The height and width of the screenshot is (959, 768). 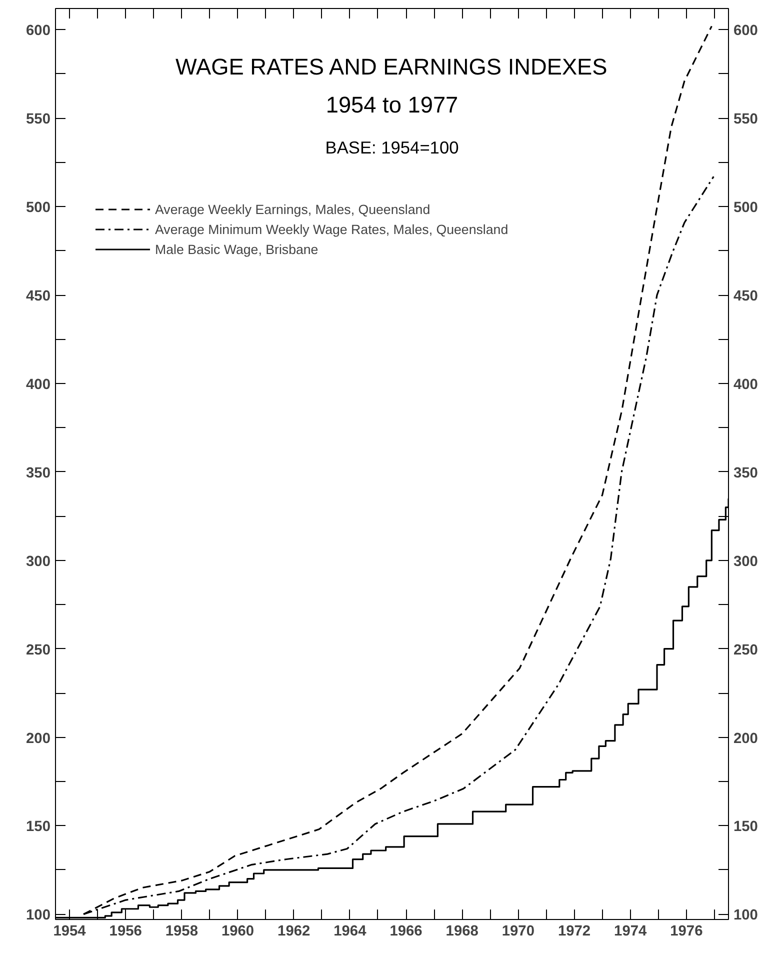 I want to click on x-tick-label: 1966, so click(x=406, y=932).